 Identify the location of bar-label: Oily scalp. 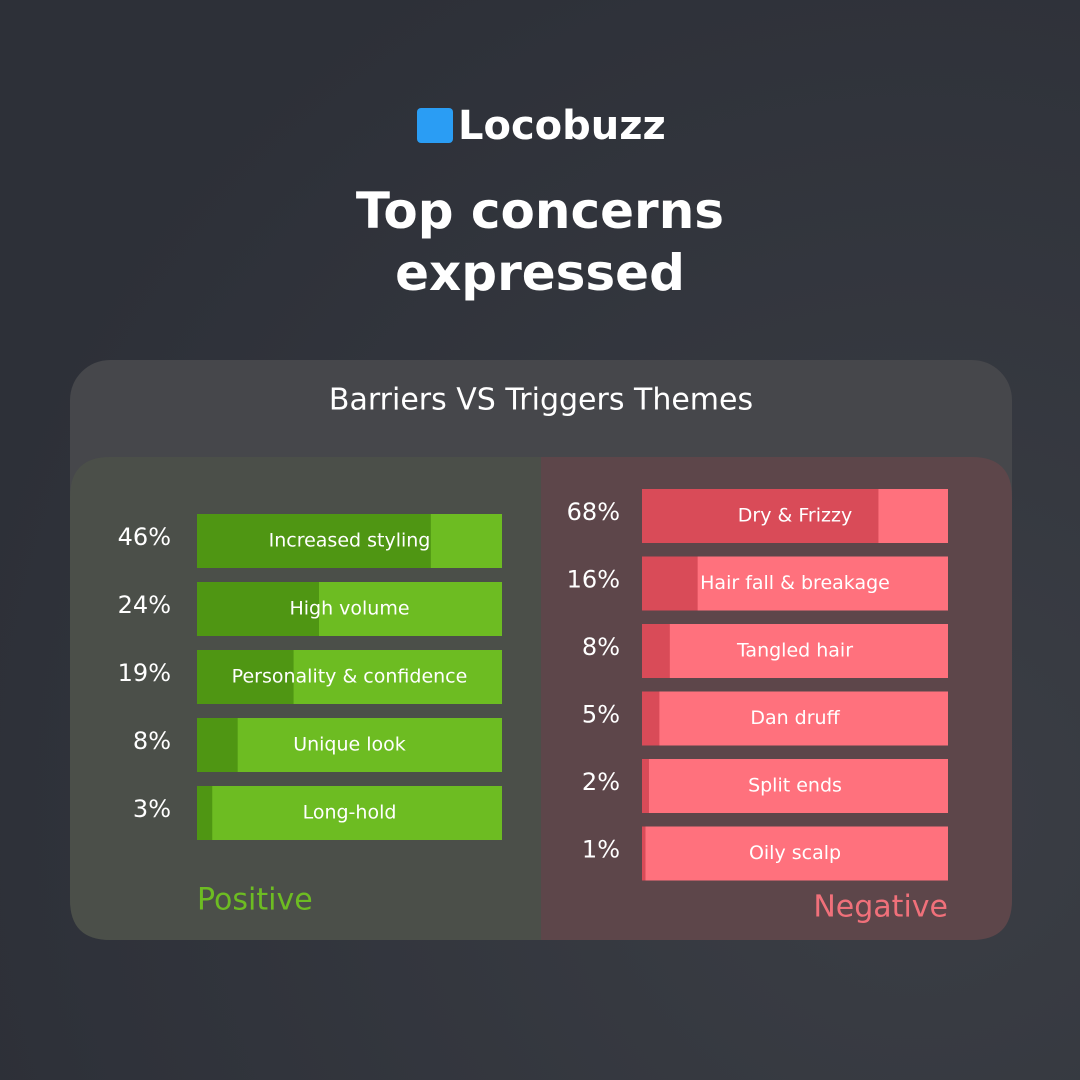
(795, 853).